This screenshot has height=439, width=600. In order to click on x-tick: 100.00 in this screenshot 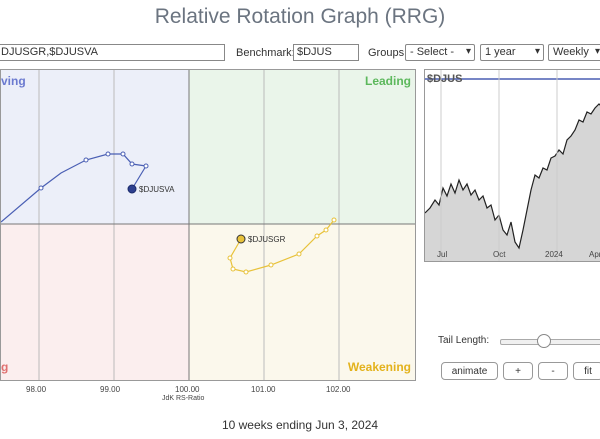, I will do `click(187, 389)`.